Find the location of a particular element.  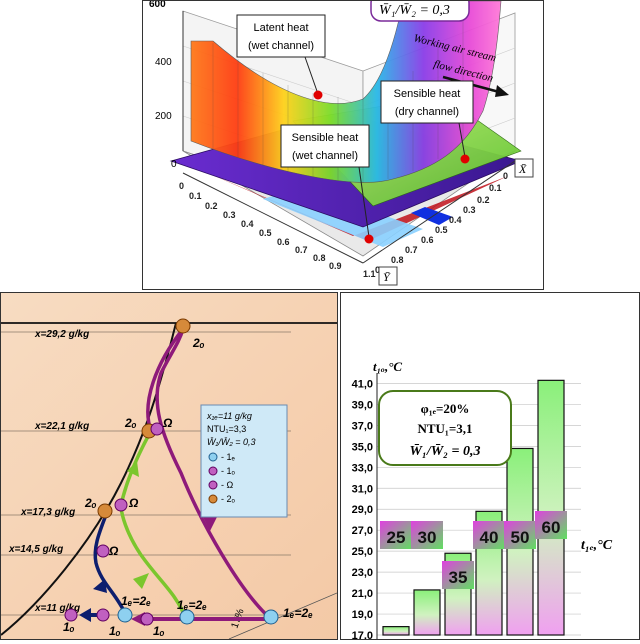

y-tick: 0.4 is located at coordinates (247, 224).